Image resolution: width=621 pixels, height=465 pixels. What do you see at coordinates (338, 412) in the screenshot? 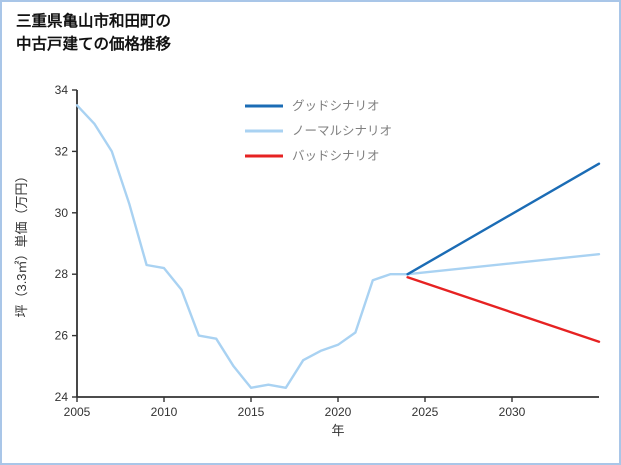
I see `x-tick-label: 2020` at bounding box center [338, 412].